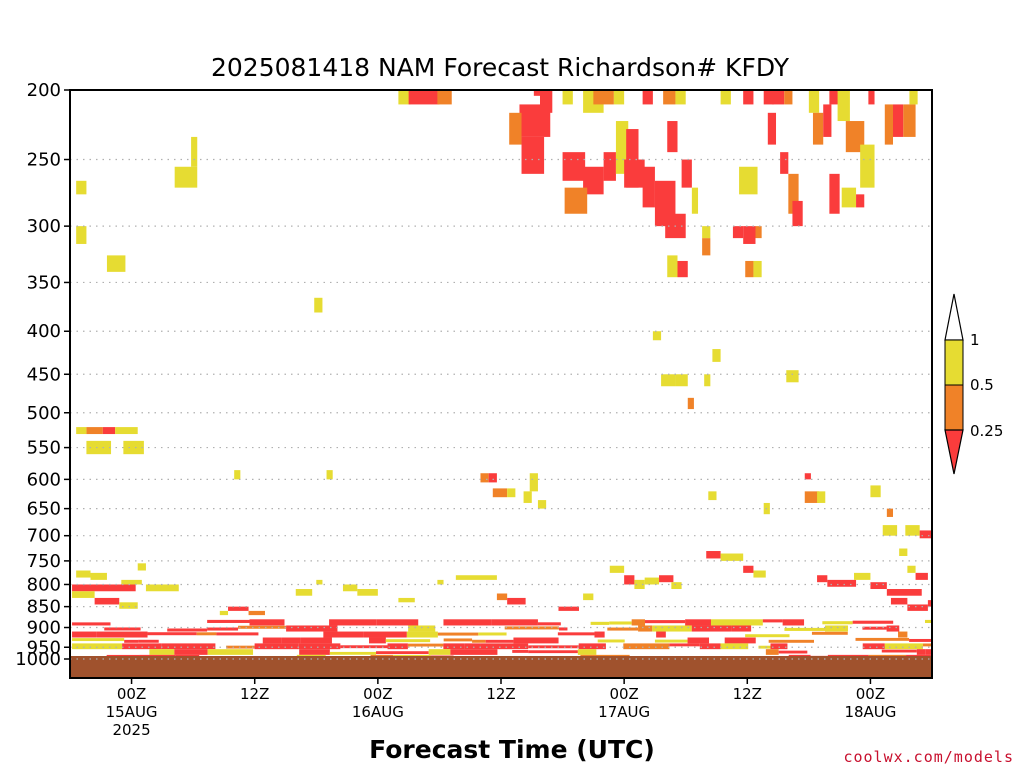  Describe the element at coordinates (131, 730) in the screenshot. I see `x-tick-label: 2025` at that location.